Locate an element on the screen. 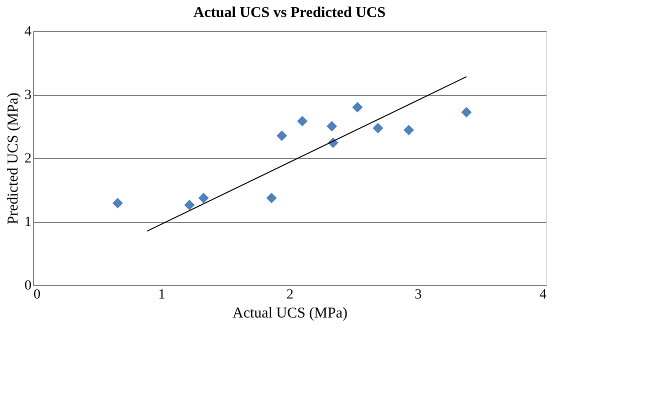  y-tick-label: 2 is located at coordinates (28, 159).